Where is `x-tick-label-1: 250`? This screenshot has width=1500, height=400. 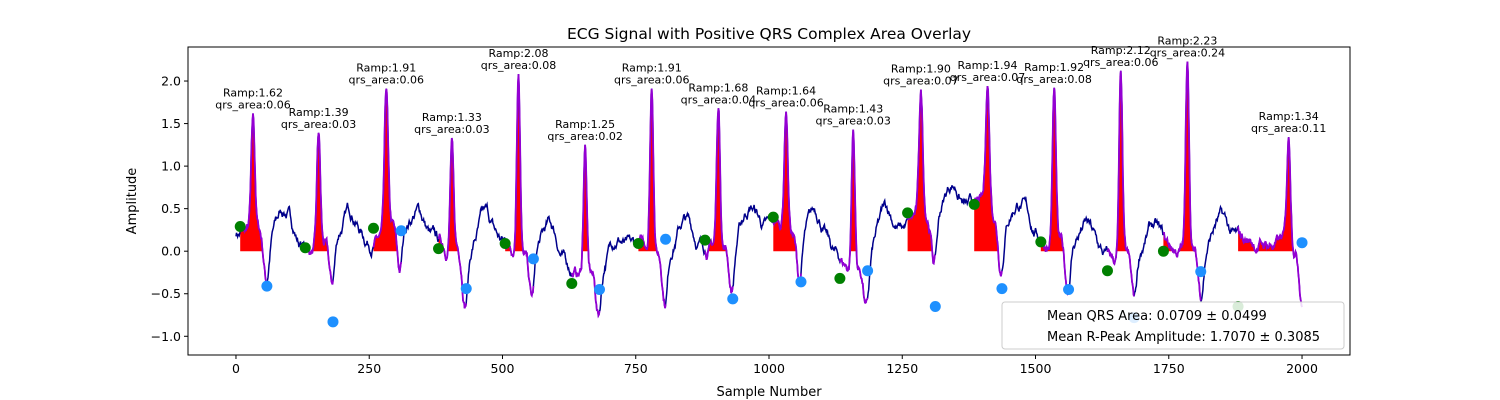
x-tick-label-1: 250 is located at coordinates (369, 368).